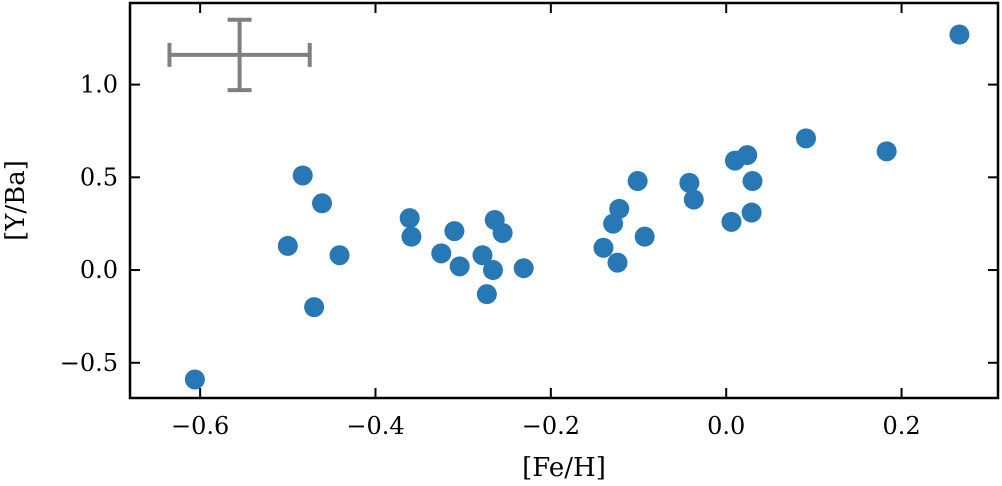  I want to click on y-tick-label: −0.5, so click(89, 363).